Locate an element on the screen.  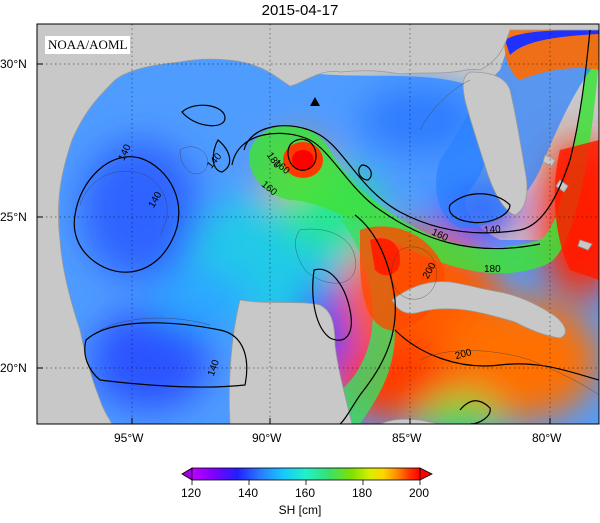
colorbar: 120 140 160 180 200 is located at coordinates (307, 483).